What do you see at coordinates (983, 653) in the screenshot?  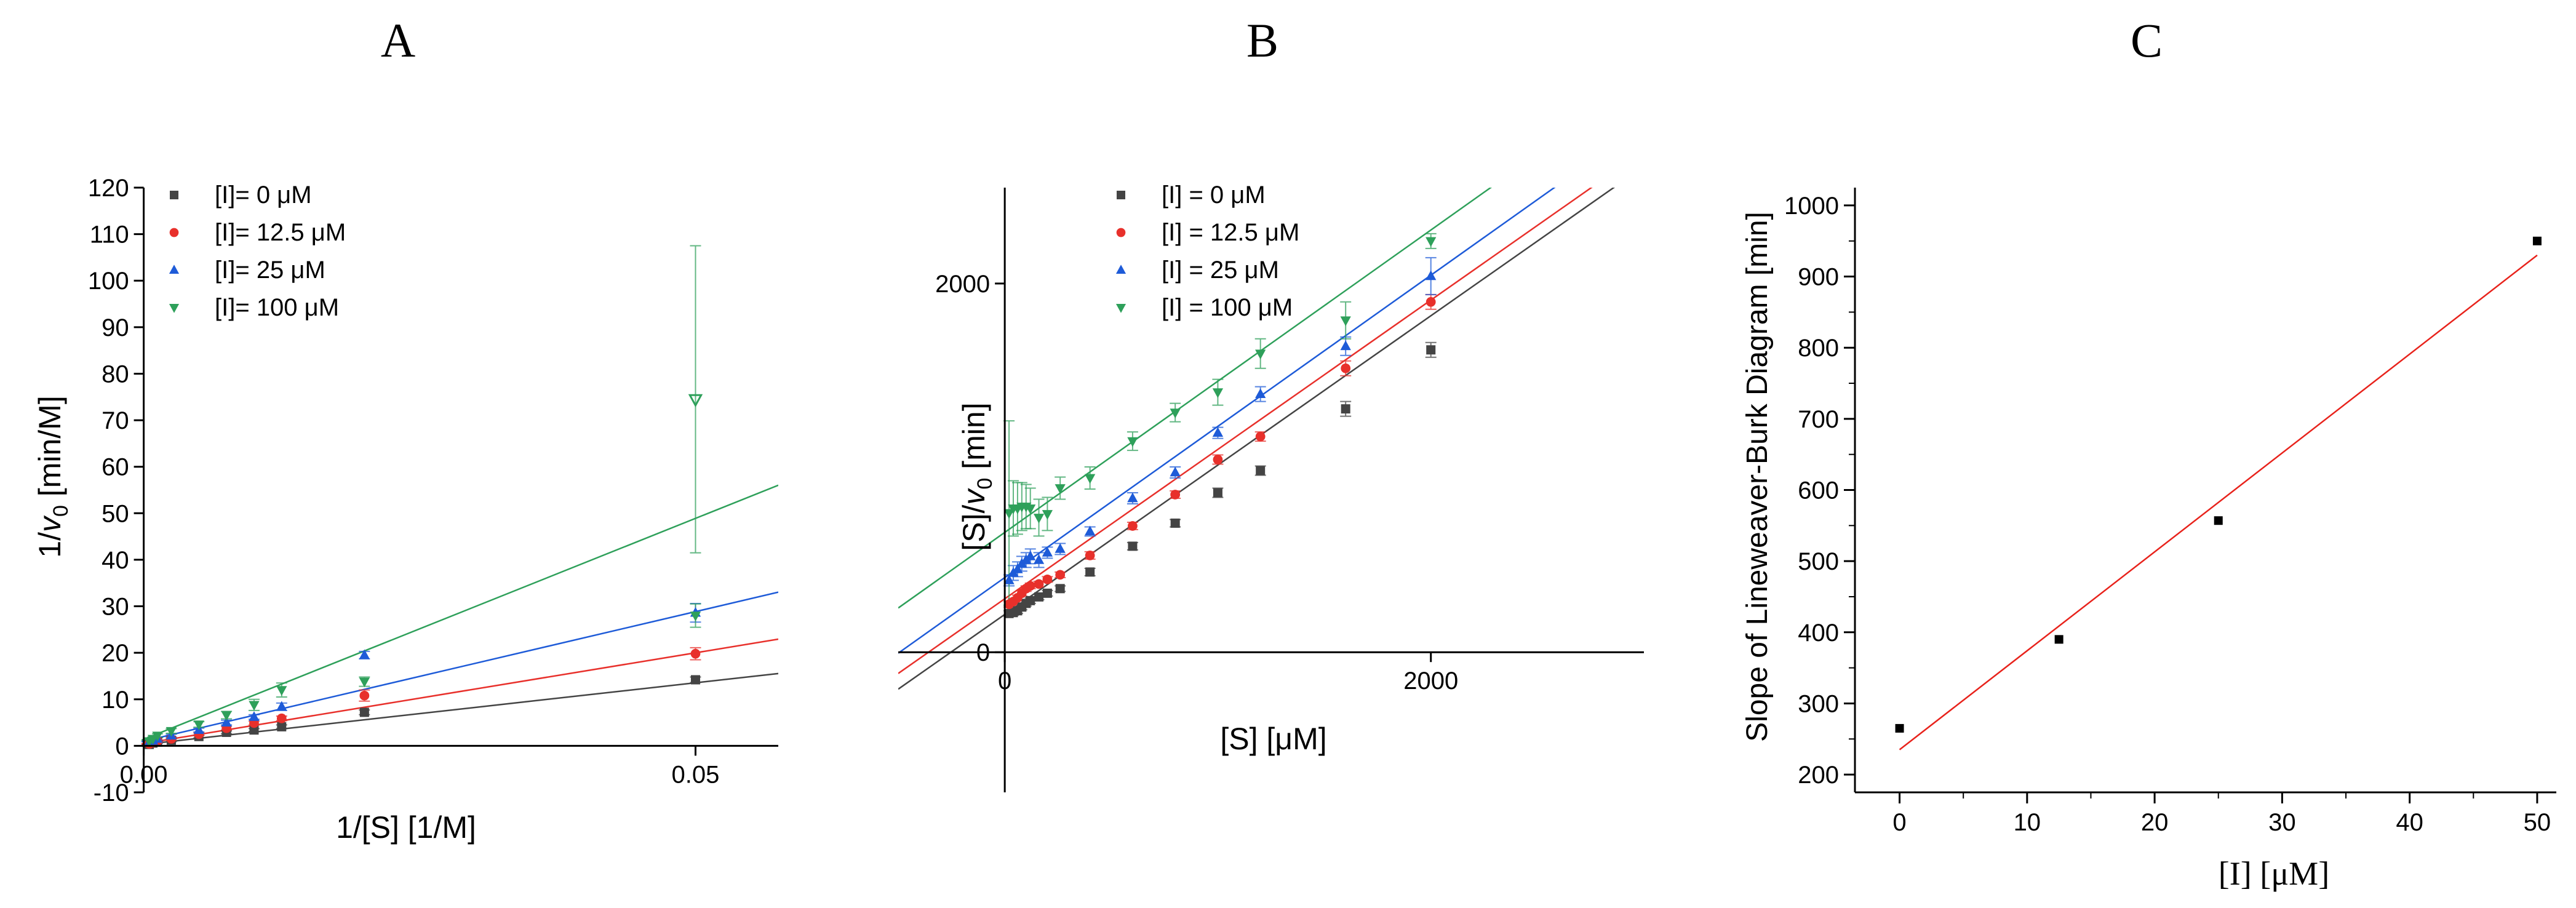 I see `y-tick-label-b: 0` at bounding box center [983, 653].